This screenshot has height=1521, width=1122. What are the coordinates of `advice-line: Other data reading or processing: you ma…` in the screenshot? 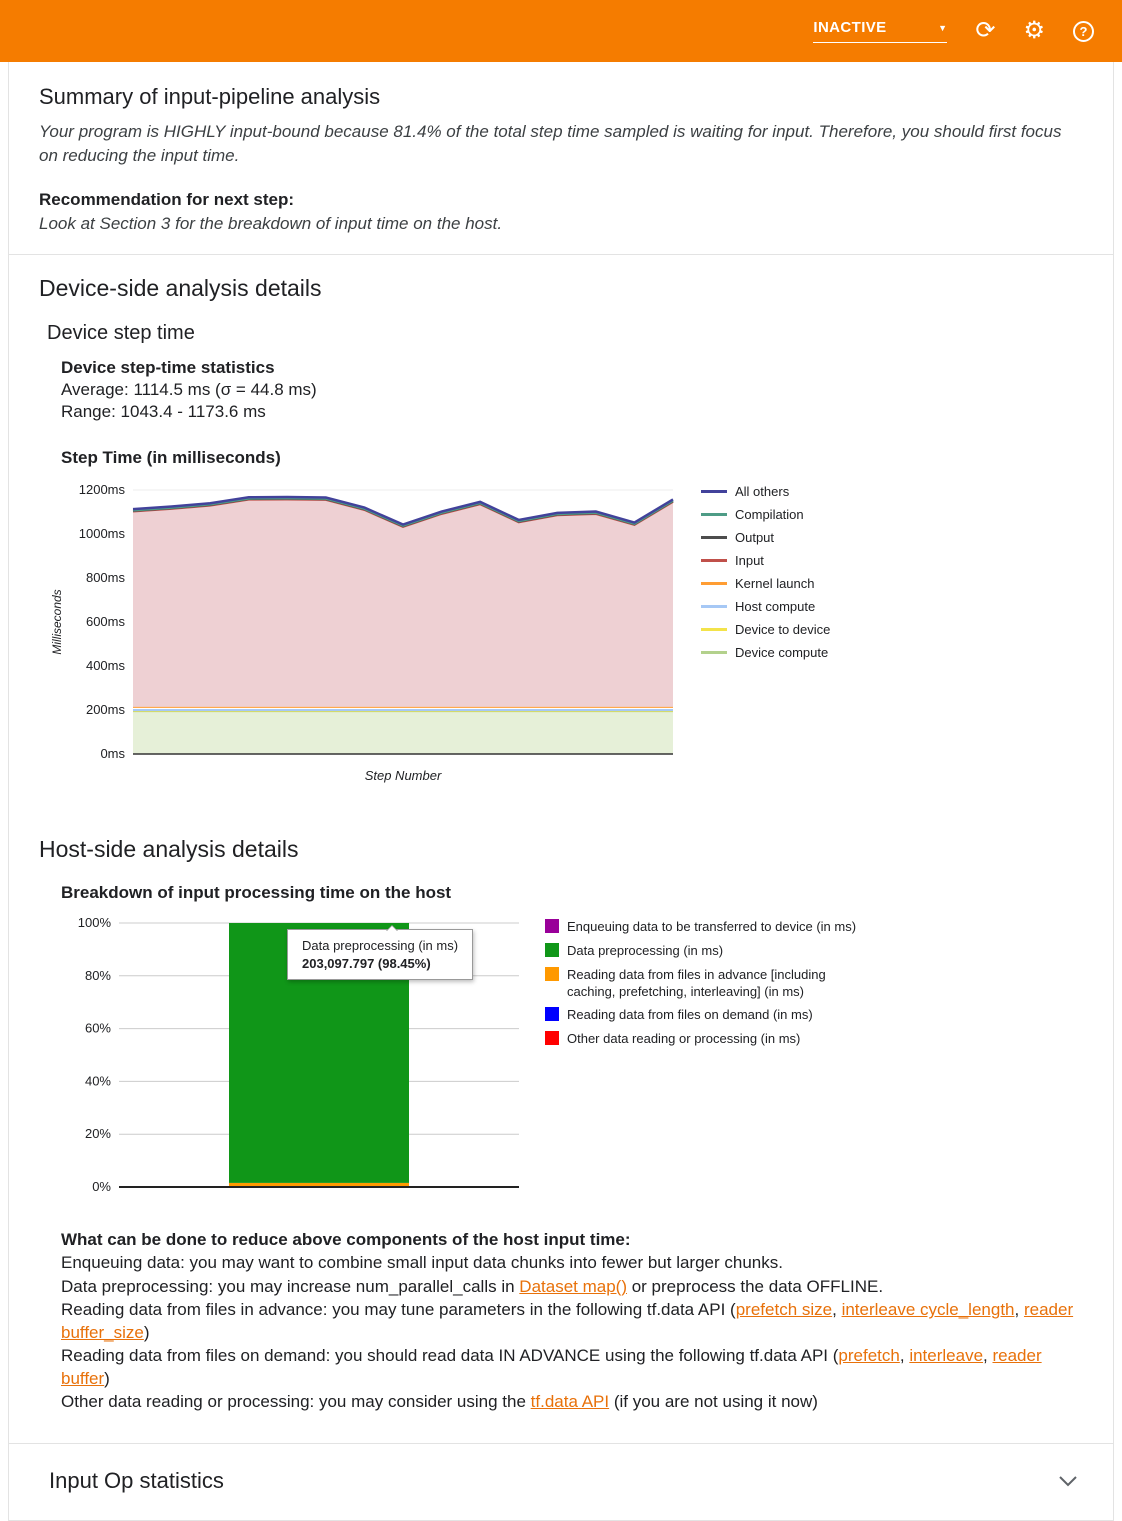 It's located at (572, 1402).